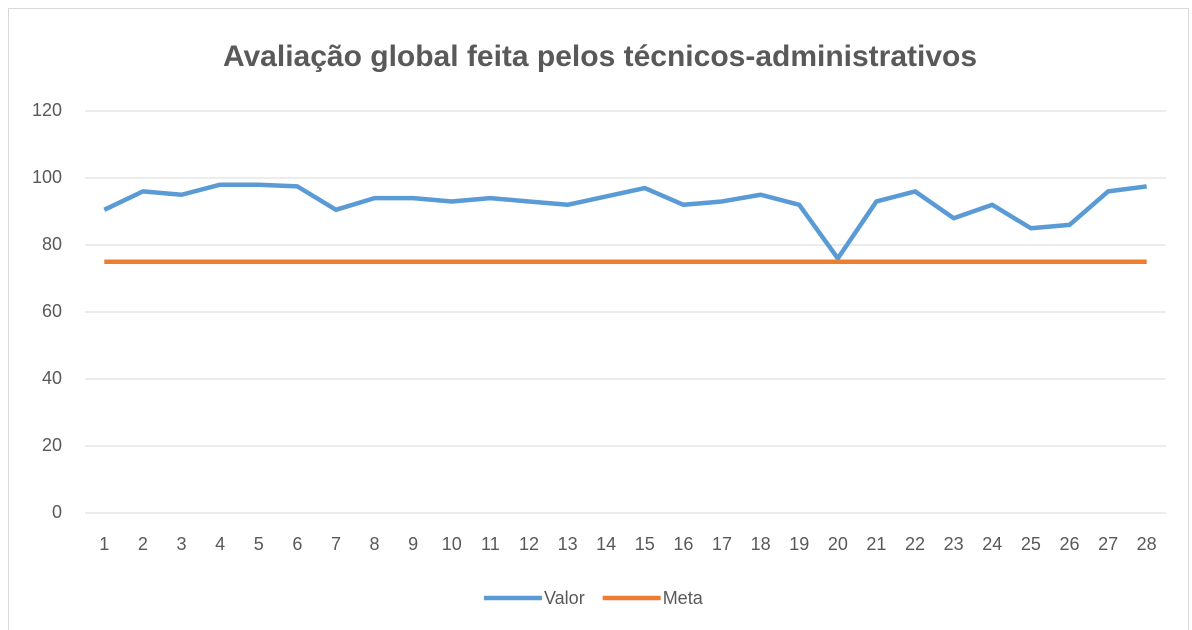 The width and height of the screenshot is (1192, 630). I want to click on x-tick-label: 15, so click(645, 544).